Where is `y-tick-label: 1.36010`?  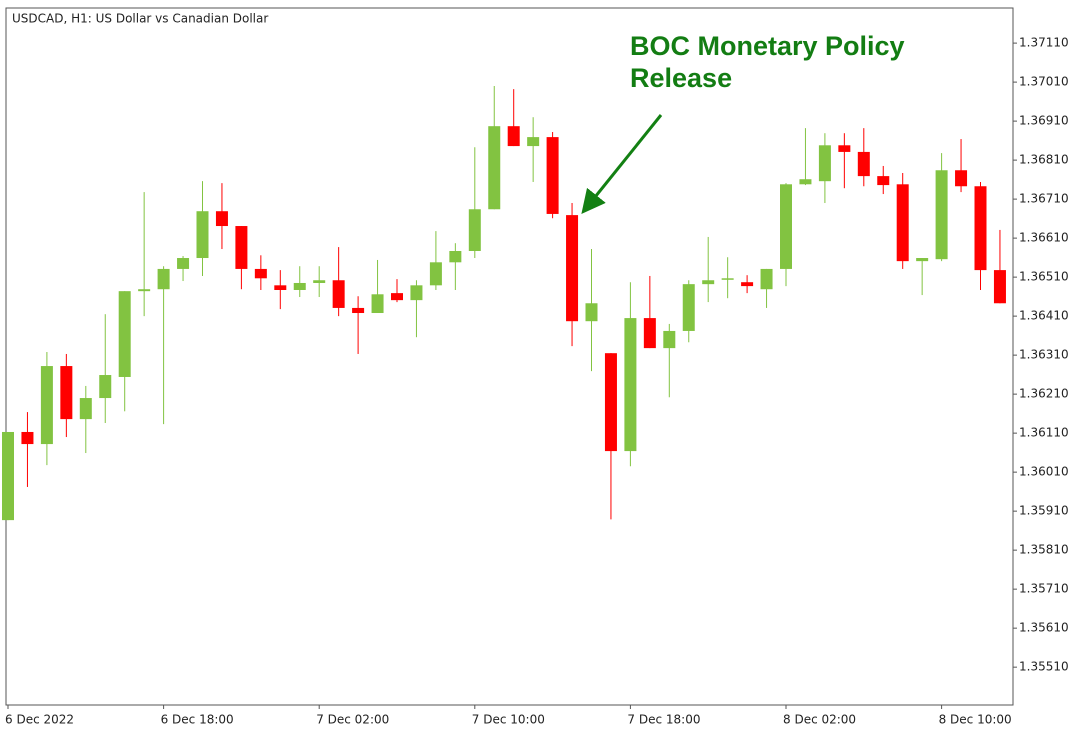 y-tick-label: 1.36010 is located at coordinates (1044, 472).